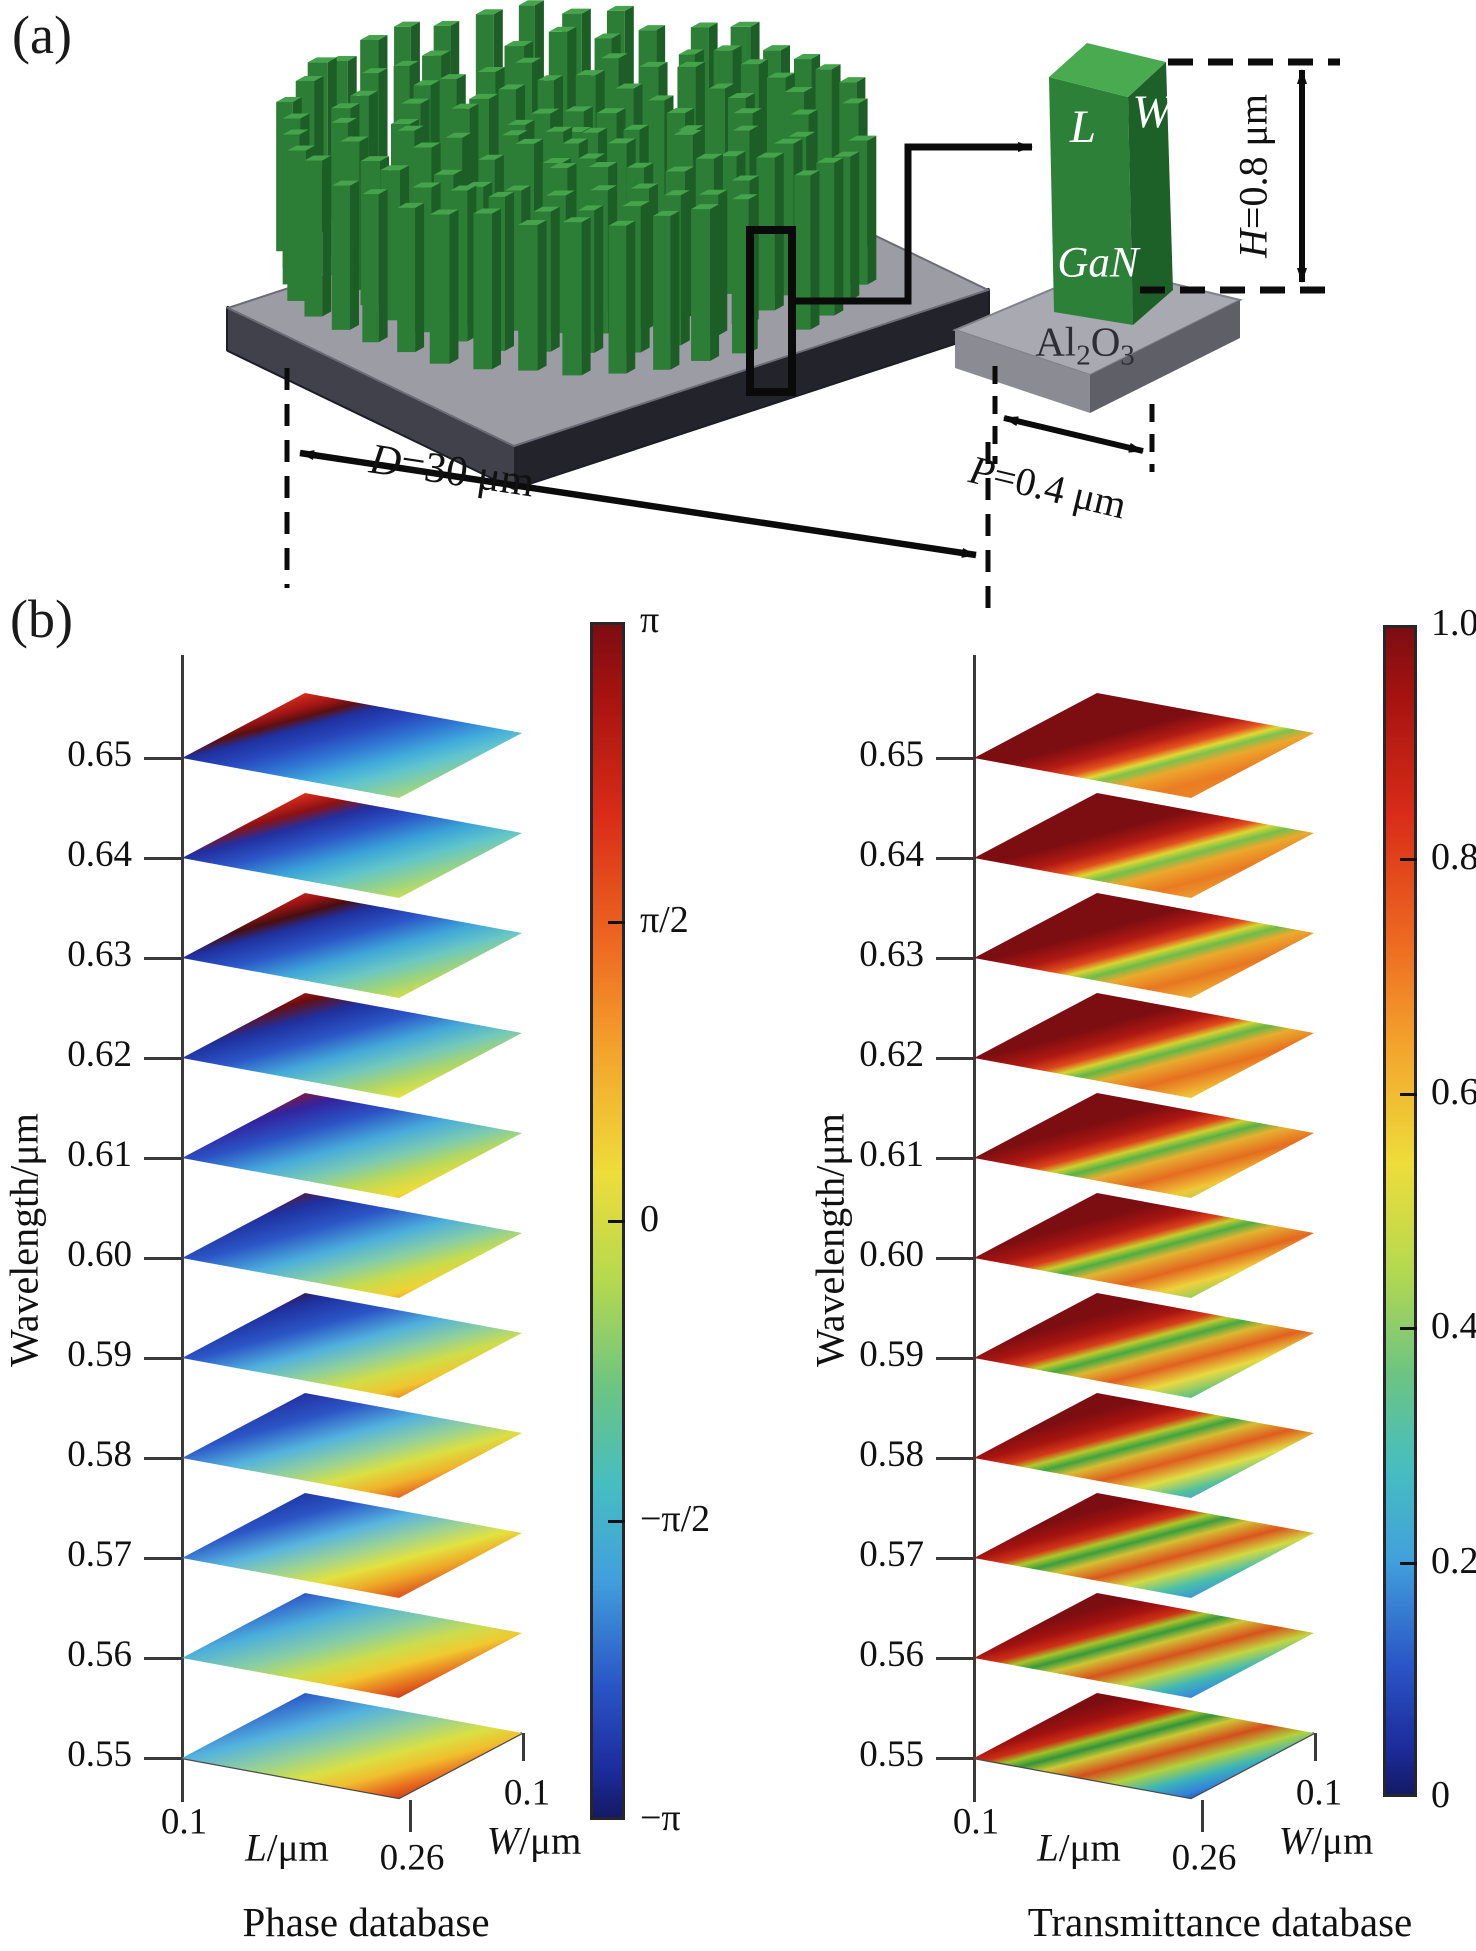  Describe the element at coordinates (1220, 1922) in the screenshot. I see `chart-caption: Transmittance database` at that location.